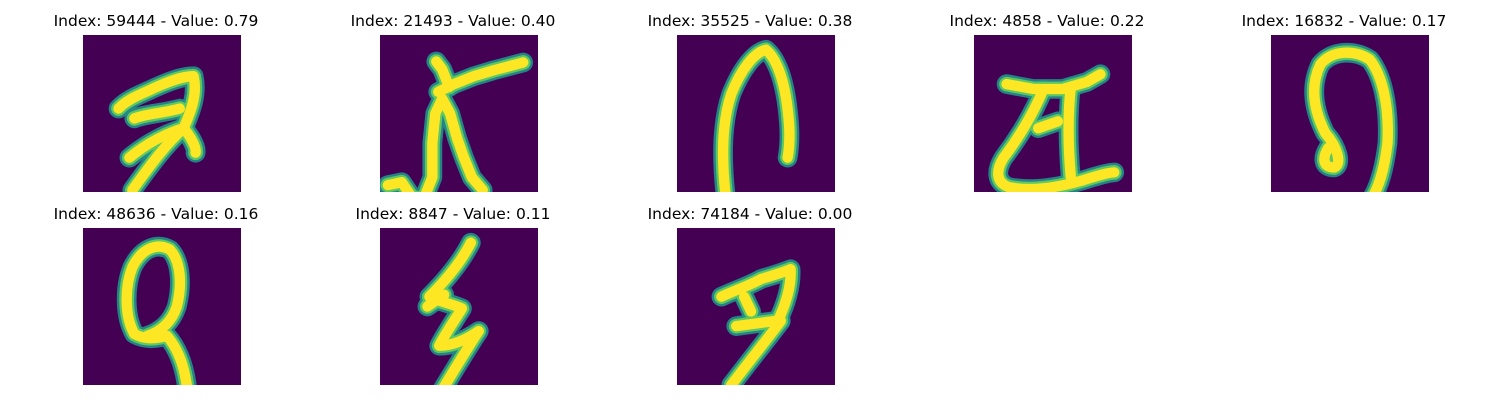 Image resolution: width=1500 pixels, height=400 pixels. What do you see at coordinates (750, 21) in the screenshot?
I see `panel-title: Index: 35525 - Value: 0.38` at bounding box center [750, 21].